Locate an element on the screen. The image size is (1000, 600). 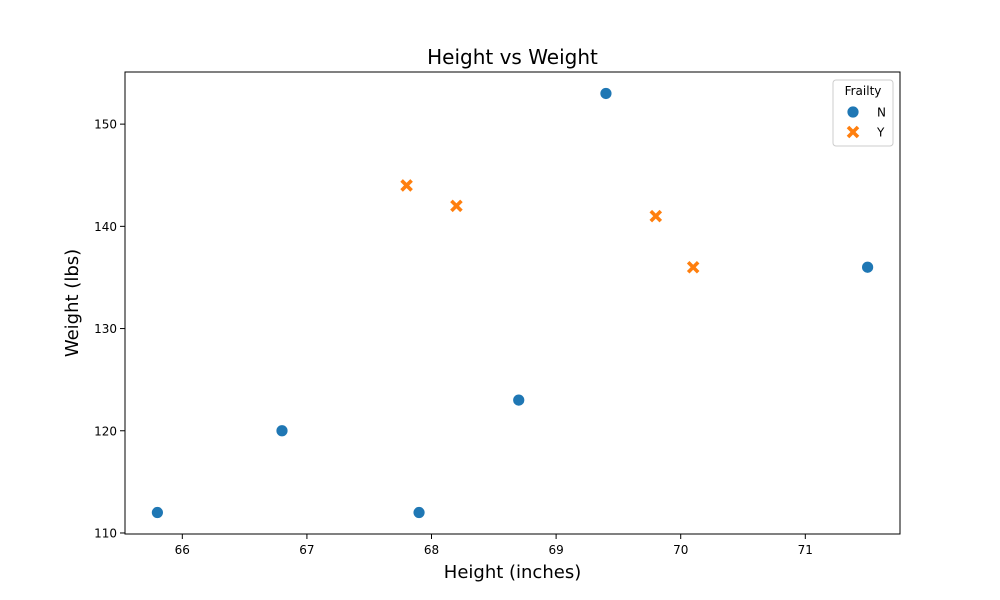
legend-label-n: N is located at coordinates (881, 113).